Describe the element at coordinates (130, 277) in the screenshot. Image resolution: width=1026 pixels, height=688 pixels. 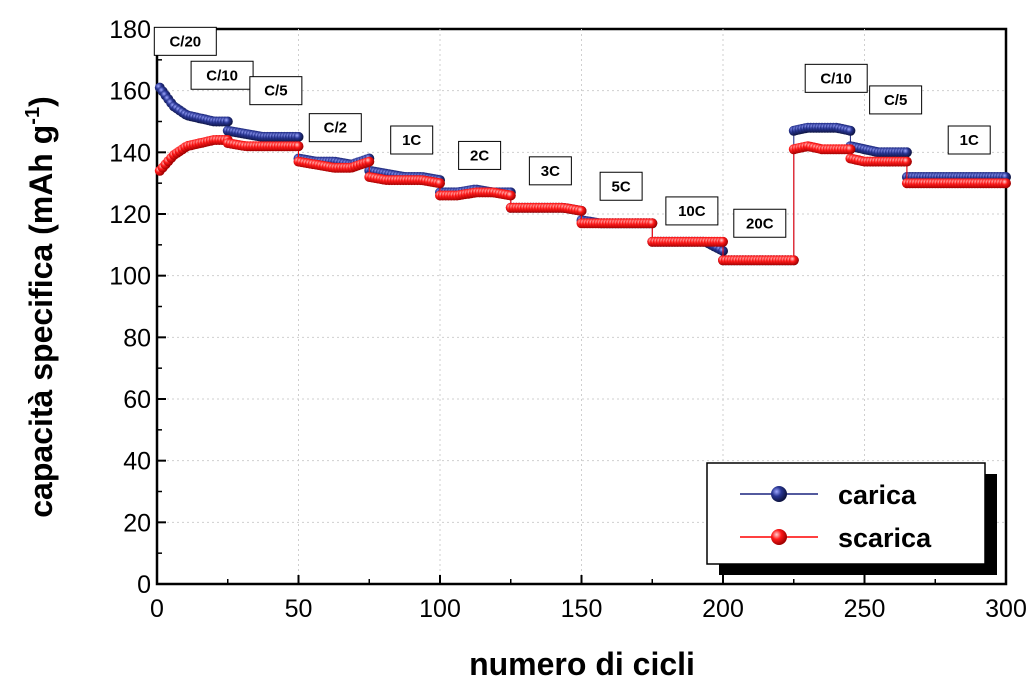
I see `y-tick-label: 100` at that location.